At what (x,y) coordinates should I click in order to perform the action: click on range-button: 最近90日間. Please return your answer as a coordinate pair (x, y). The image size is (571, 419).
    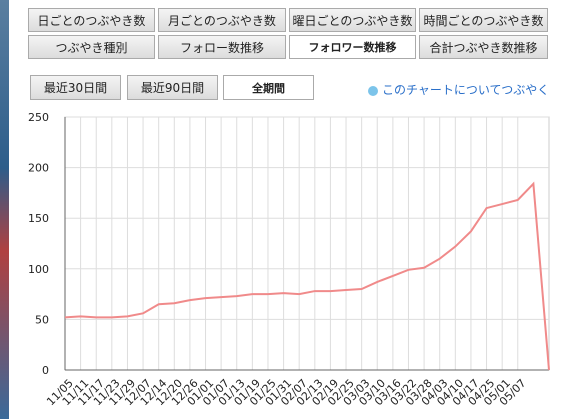
    Looking at the image, I should click on (172, 87).